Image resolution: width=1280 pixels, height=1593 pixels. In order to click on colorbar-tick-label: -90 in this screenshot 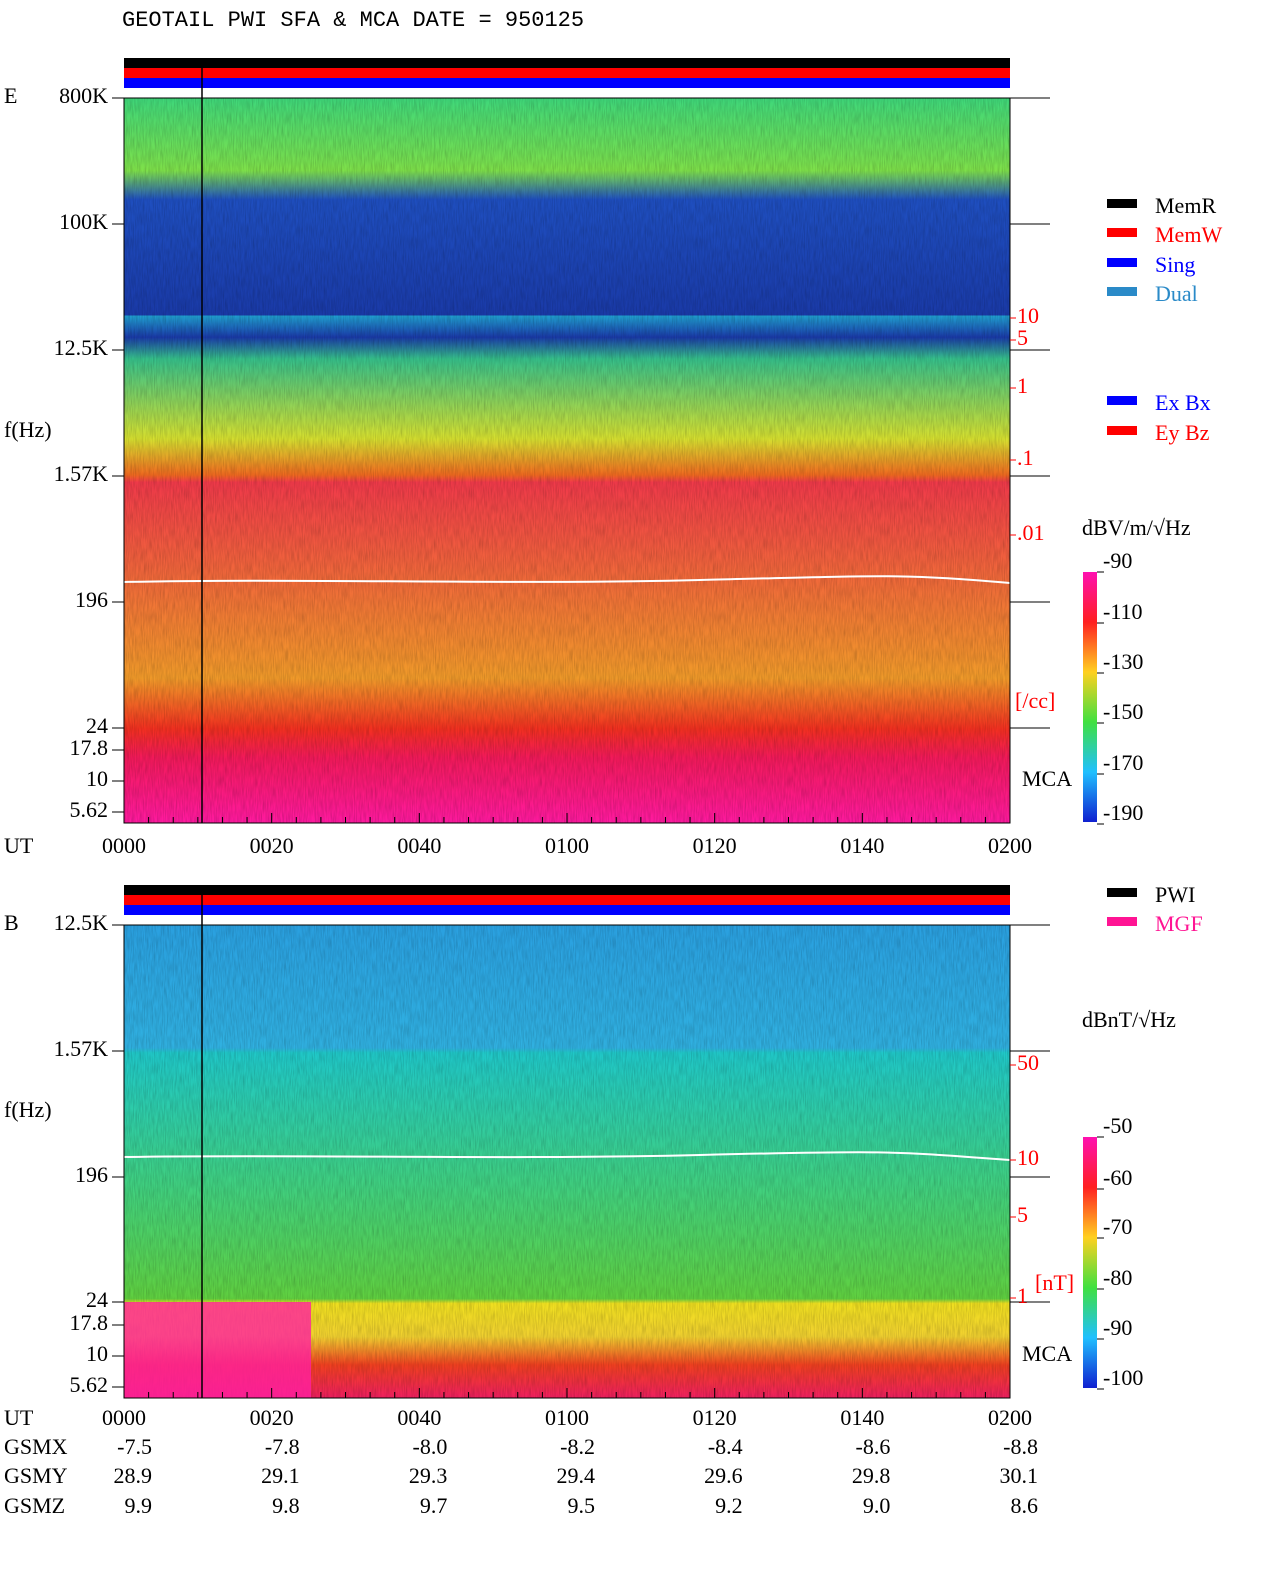, I will do `click(1117, 1327)`.